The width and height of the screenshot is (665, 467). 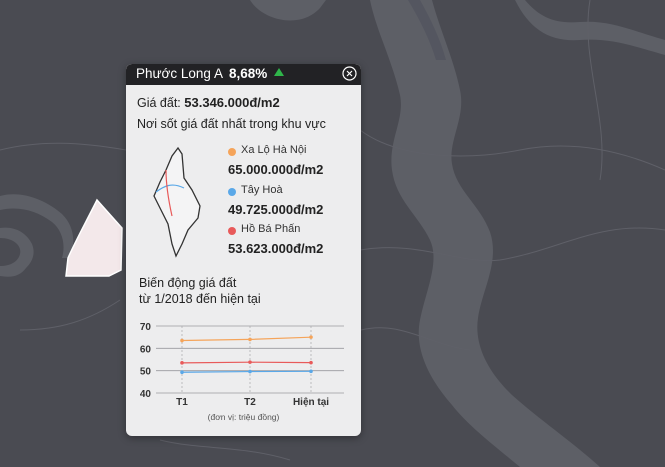 I want to click on x-tick-label: Hiện tại, so click(x=311, y=402).